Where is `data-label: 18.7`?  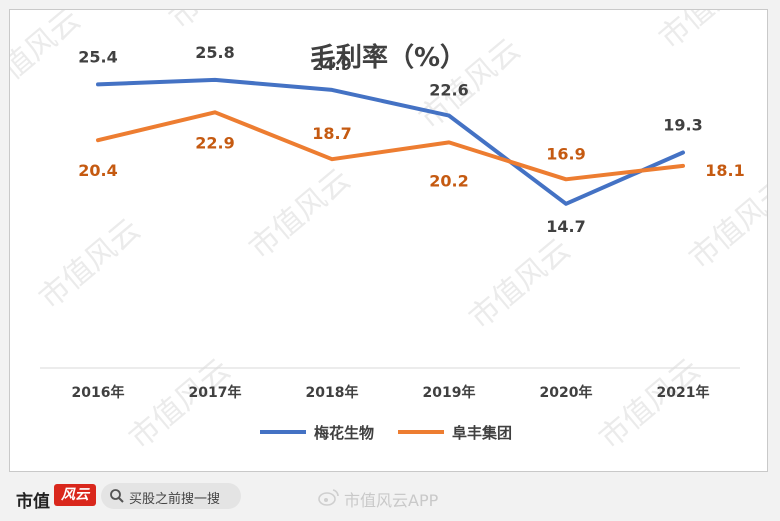
data-label: 18.7 is located at coordinates (331, 133).